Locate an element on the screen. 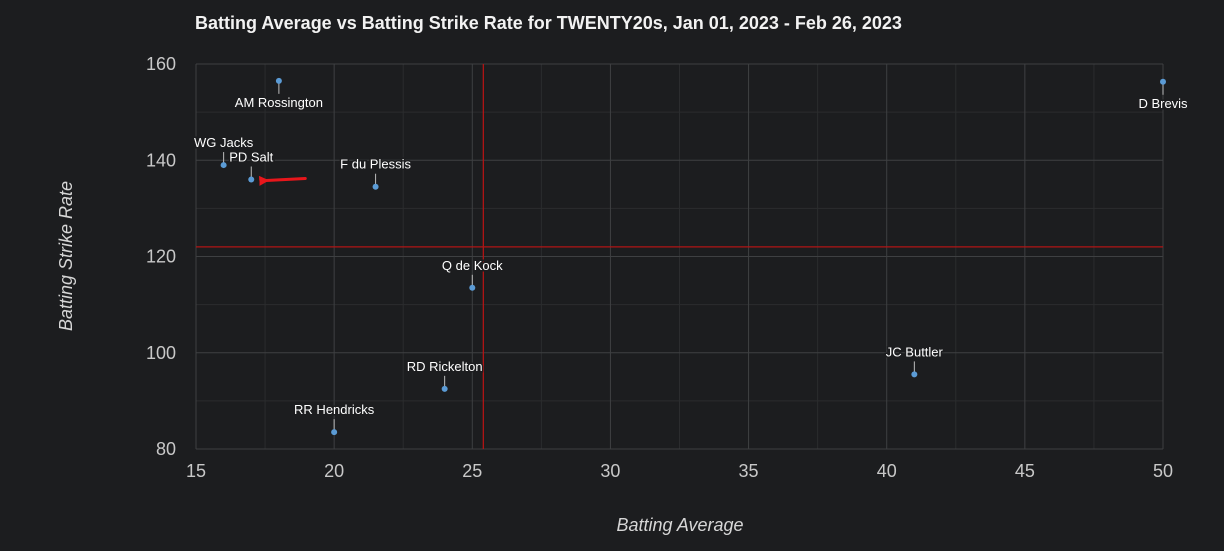 The height and width of the screenshot is (551, 1224). x-tick-label: 35 is located at coordinates (749, 471).